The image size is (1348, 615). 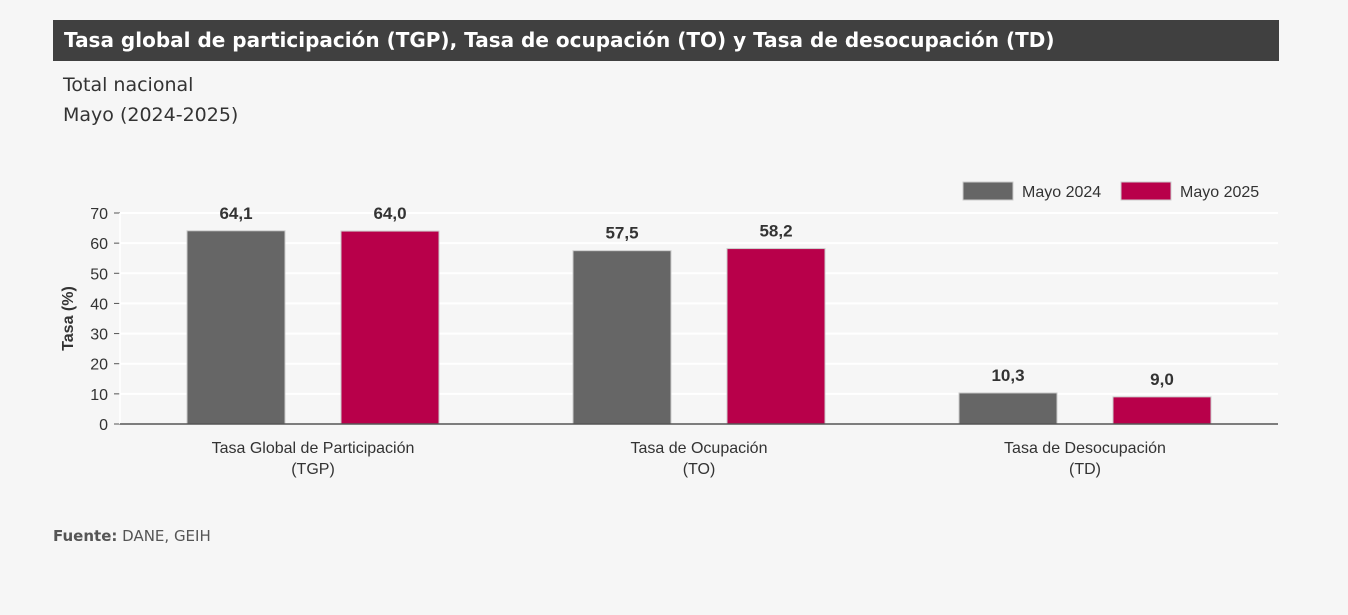 What do you see at coordinates (166, 536) in the screenshot?
I see `source-value: DANE, GEIH` at bounding box center [166, 536].